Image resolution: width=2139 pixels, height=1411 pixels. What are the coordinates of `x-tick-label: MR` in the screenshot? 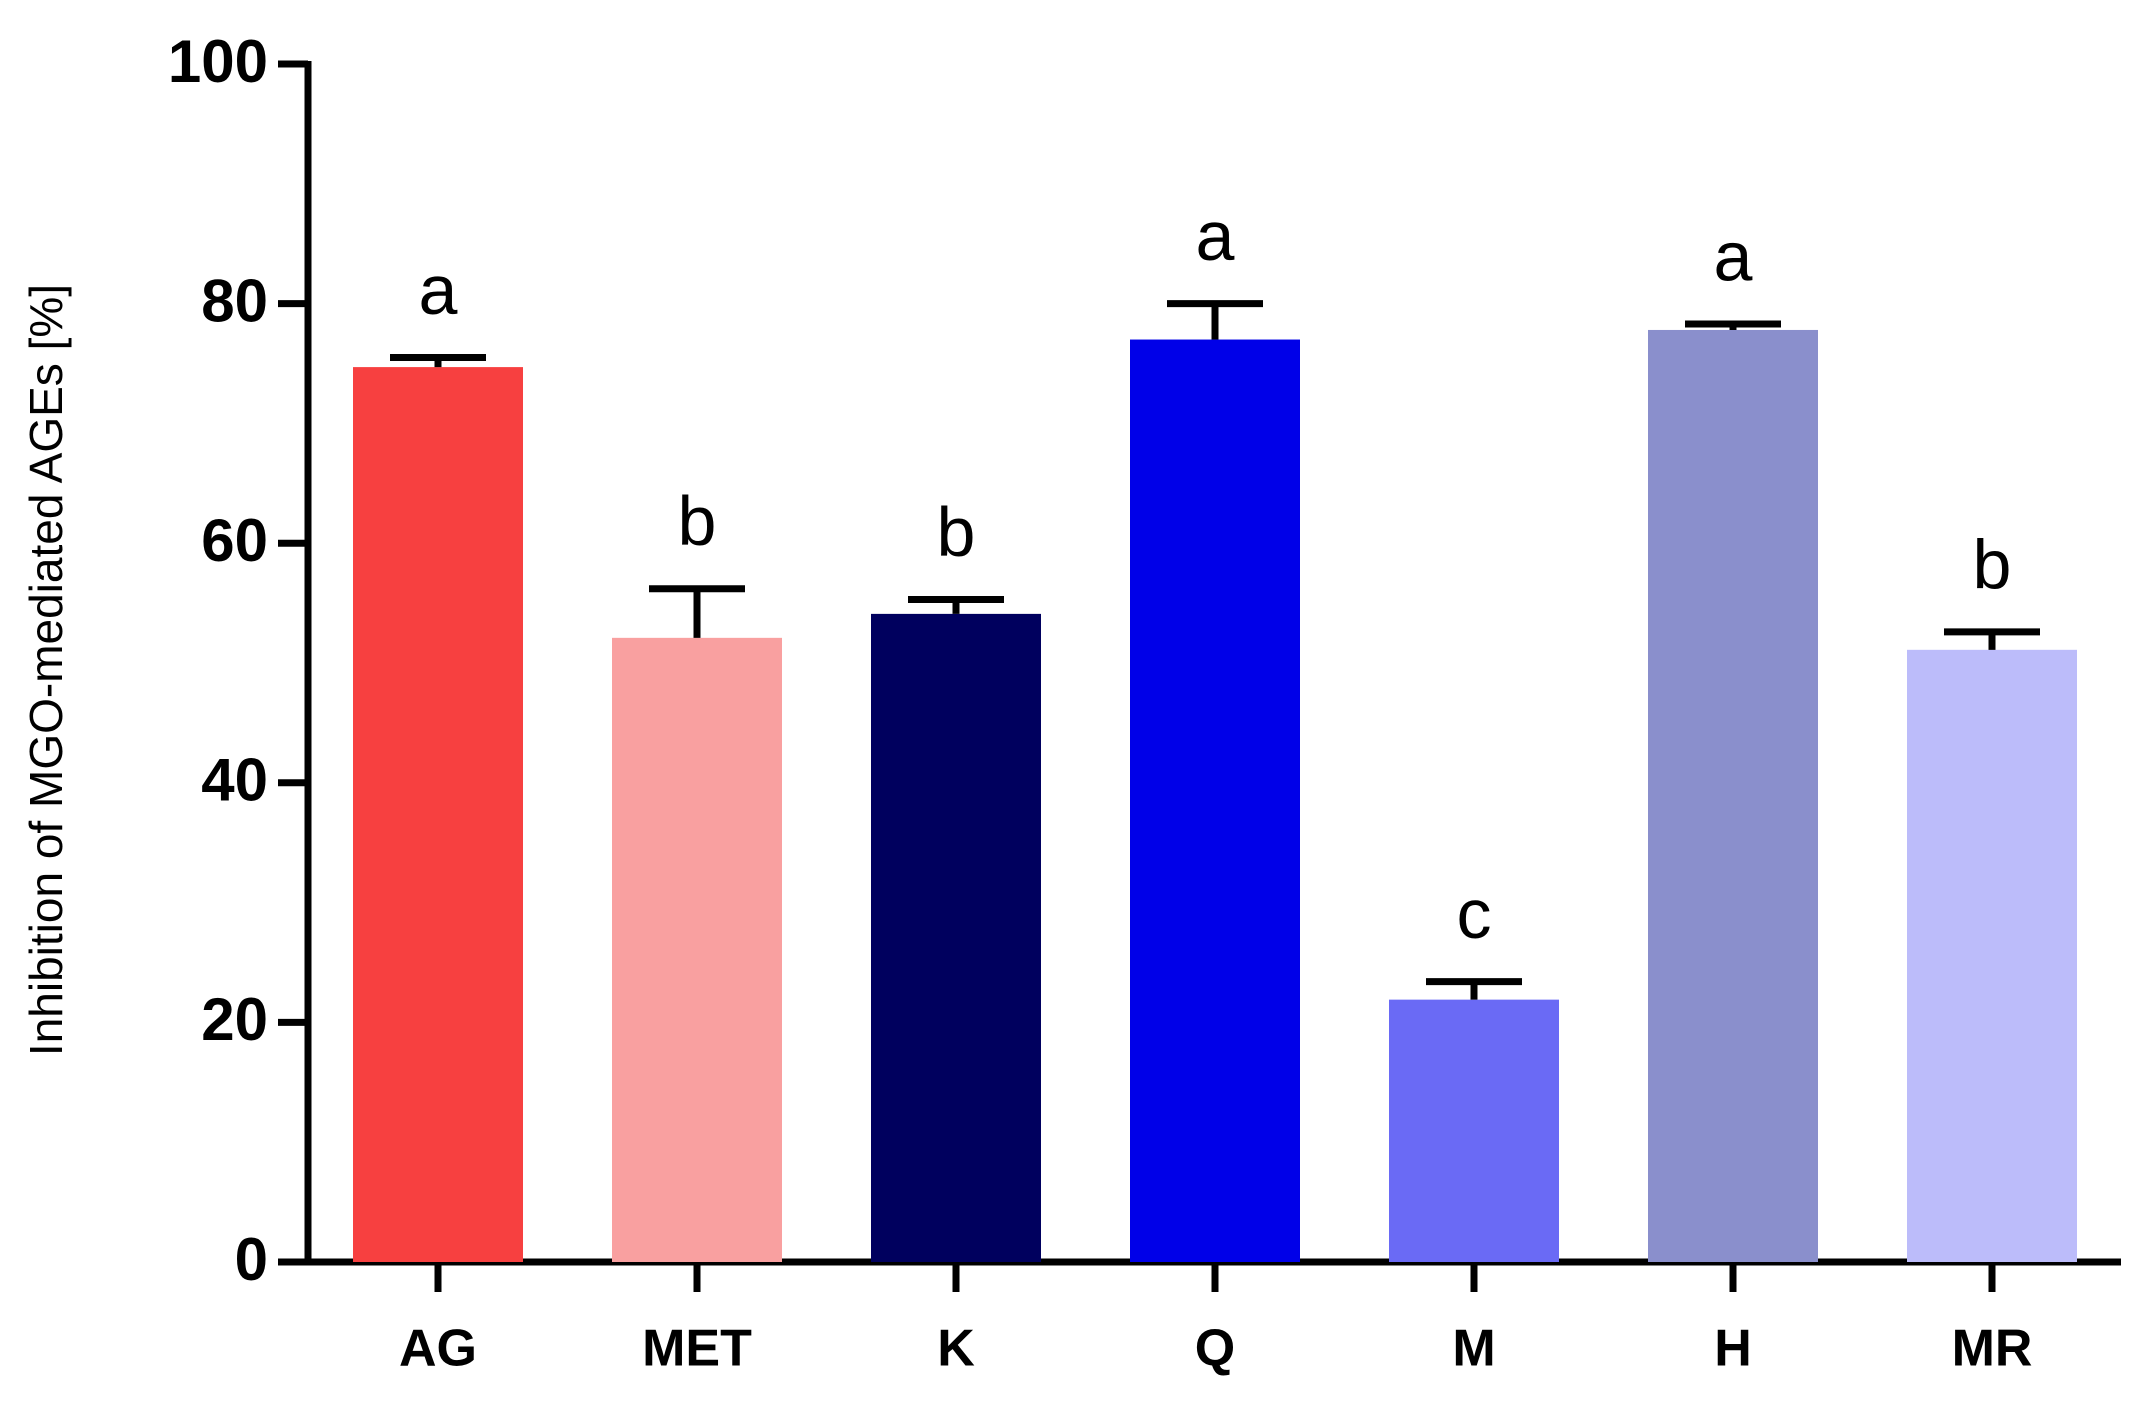 It's located at (1992, 1349).